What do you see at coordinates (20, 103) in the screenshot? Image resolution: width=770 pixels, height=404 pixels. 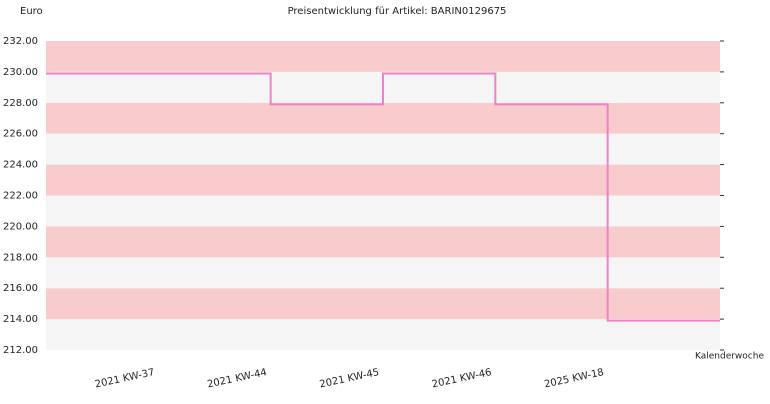 I see `y-tick-label: 228.00` at bounding box center [20, 103].